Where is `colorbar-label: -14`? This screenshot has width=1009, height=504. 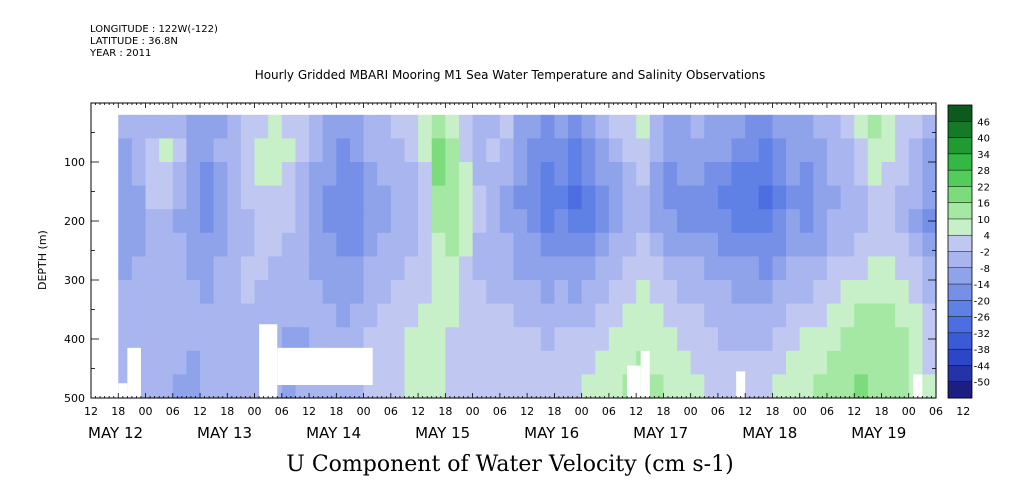
colorbar-label: -14 is located at coordinates (982, 285).